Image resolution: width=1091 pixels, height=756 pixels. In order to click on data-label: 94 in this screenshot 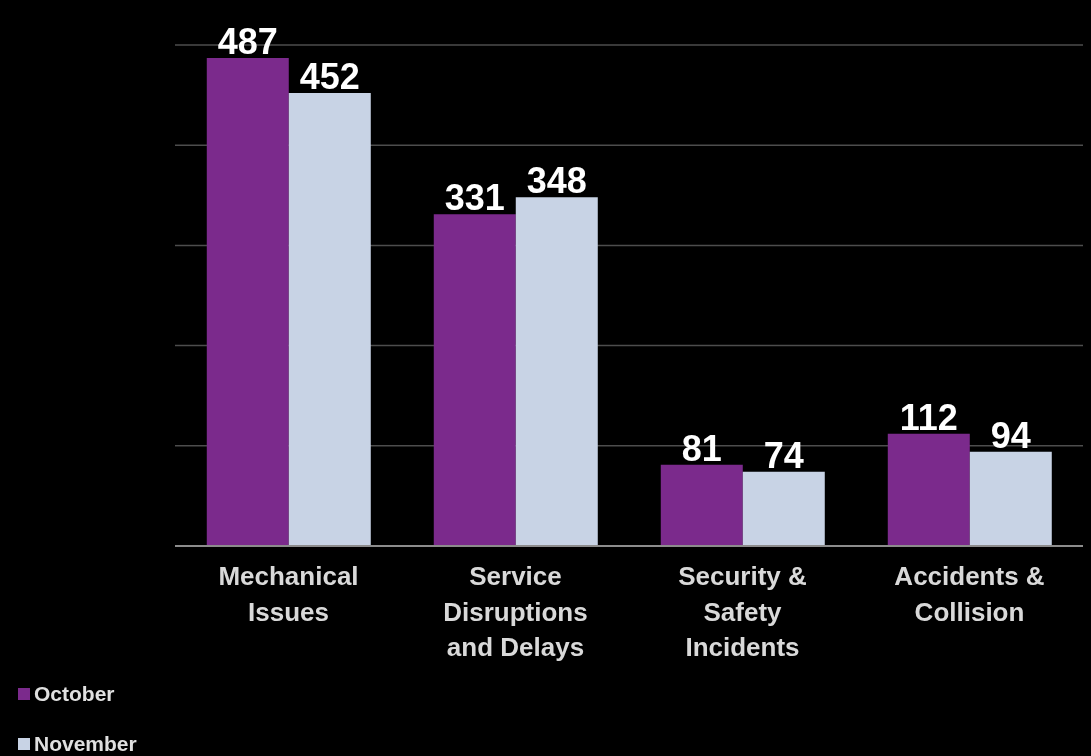, I will do `click(1010, 435)`.